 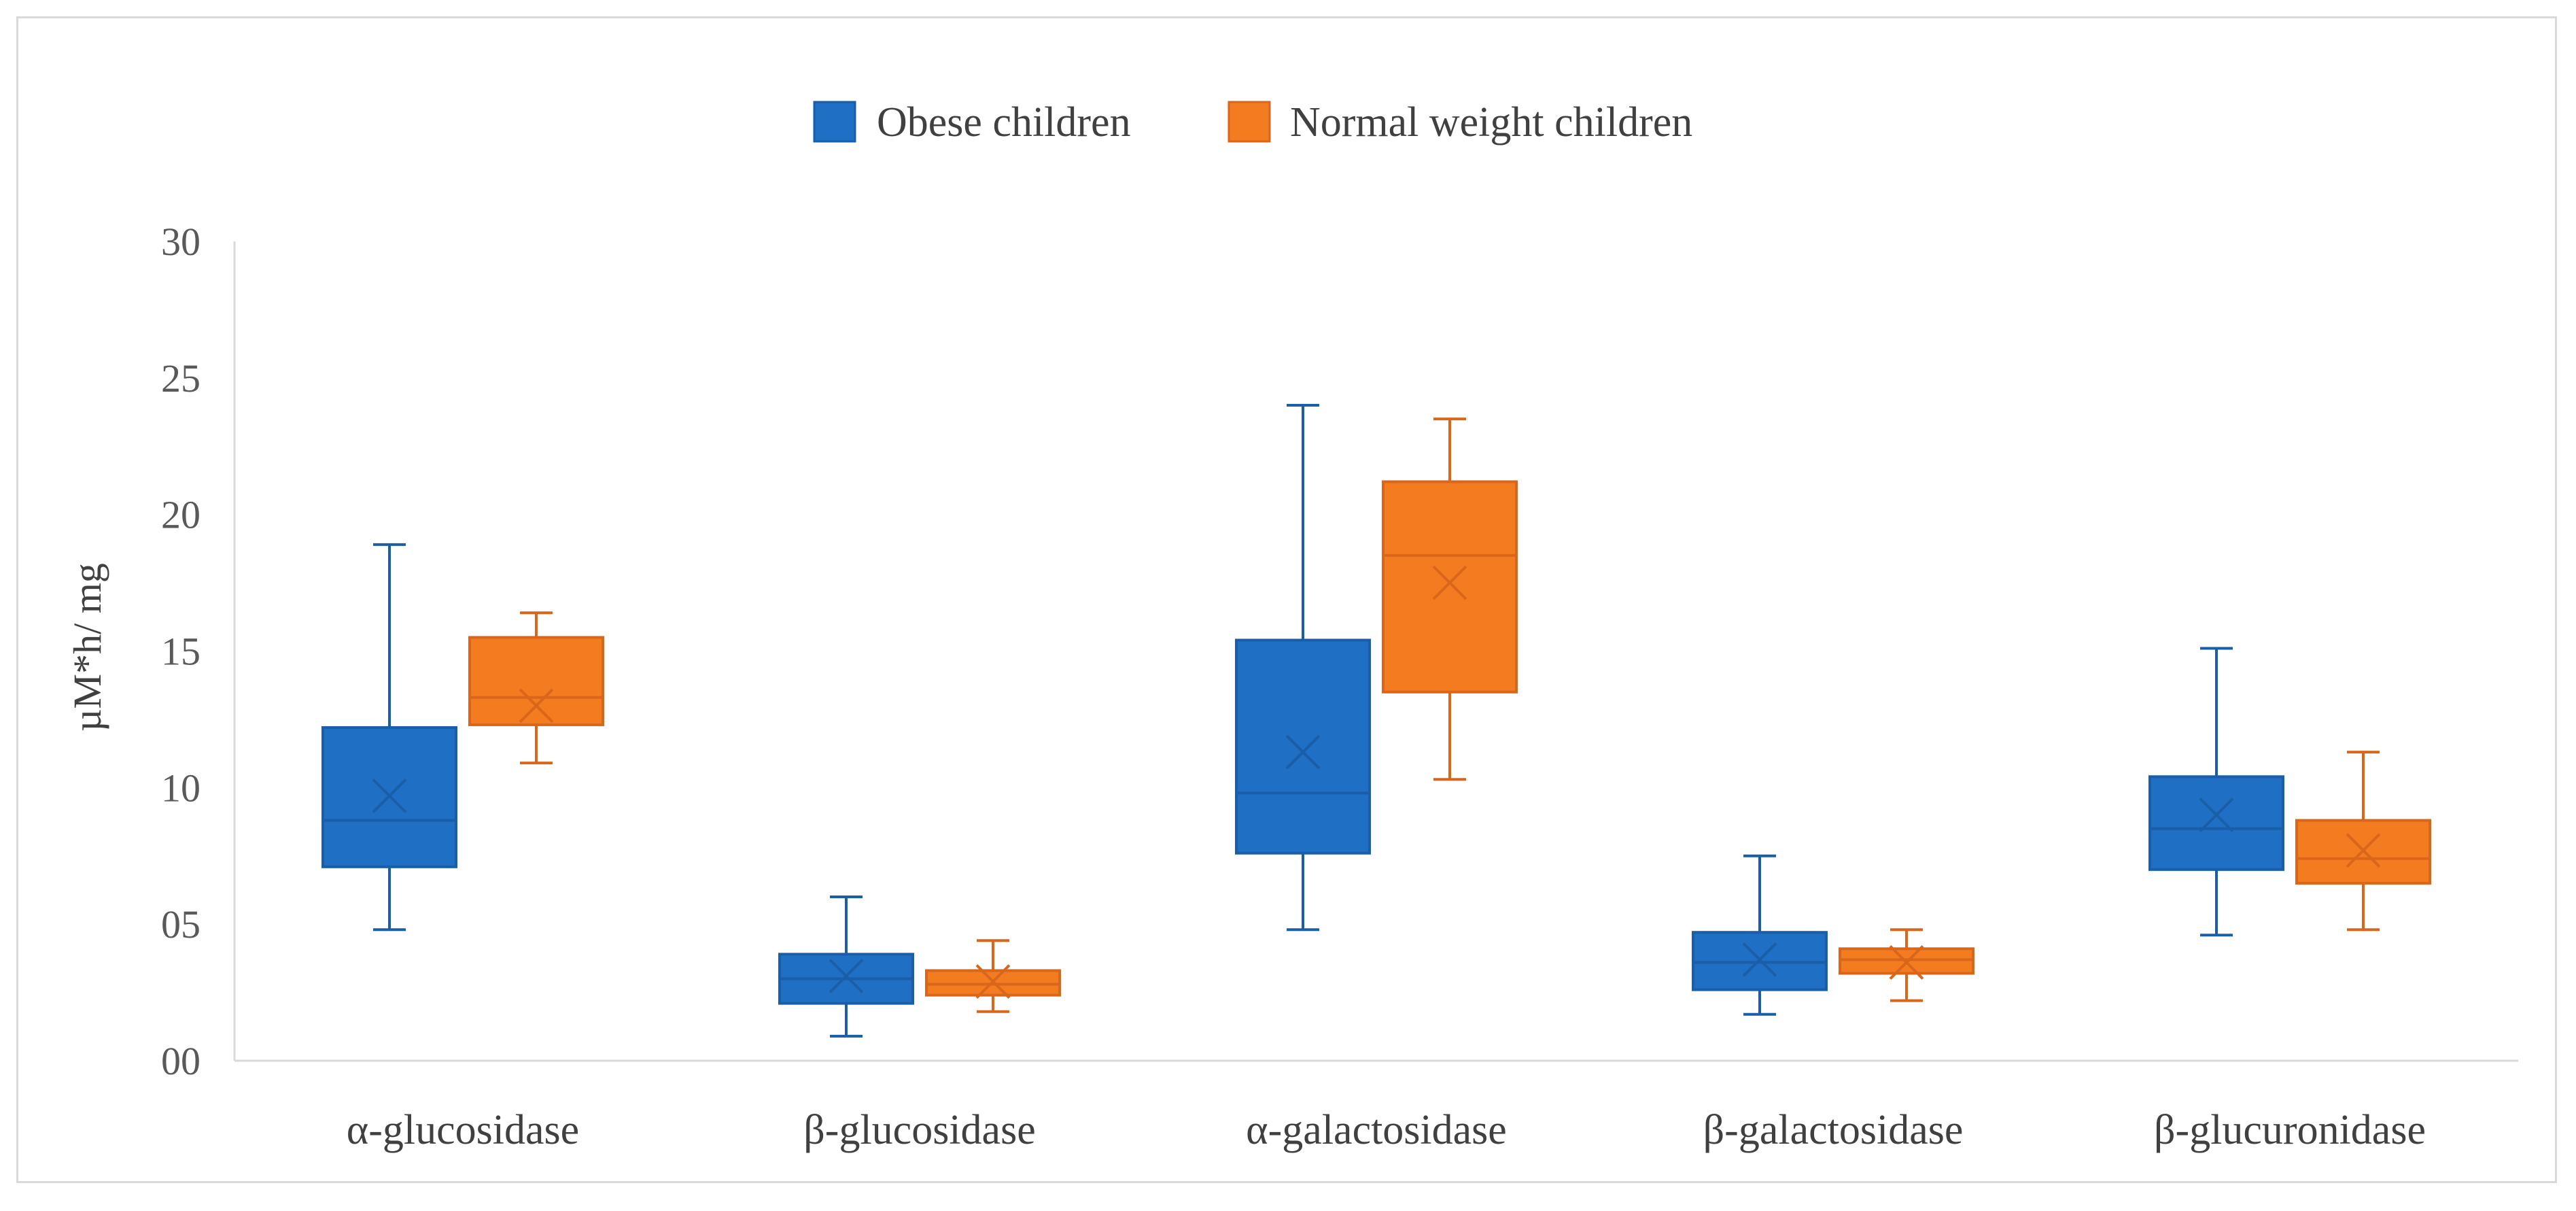 I want to click on y-tick-label-2: 10, so click(x=181, y=788).